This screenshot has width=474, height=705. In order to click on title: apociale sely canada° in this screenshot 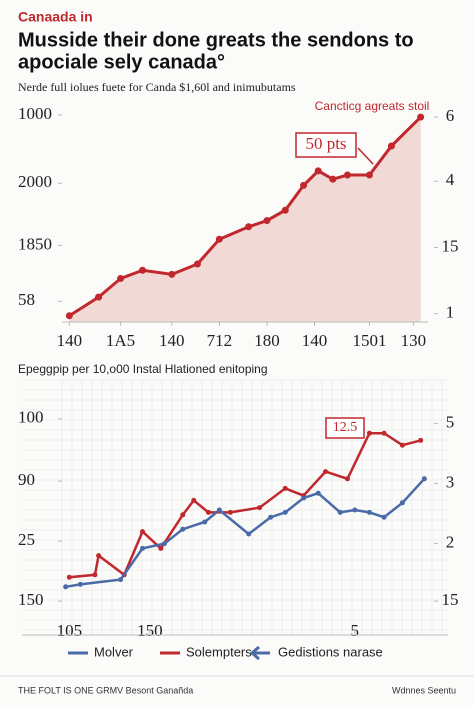, I will do `click(121, 62)`.